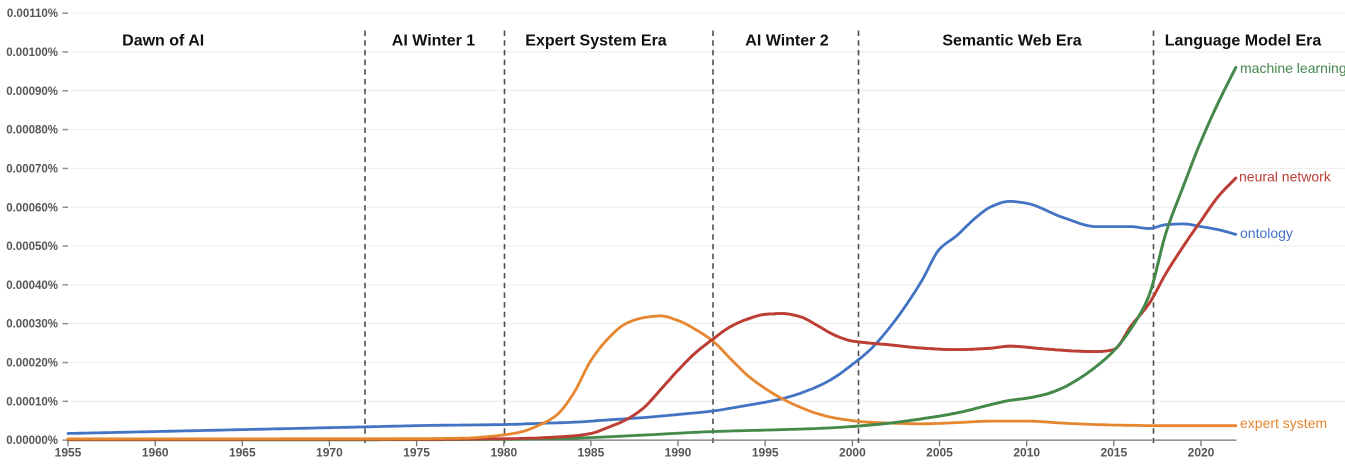 The height and width of the screenshot is (472, 1345). I want to click on svg-text: AI Winter 2, so click(787, 41).